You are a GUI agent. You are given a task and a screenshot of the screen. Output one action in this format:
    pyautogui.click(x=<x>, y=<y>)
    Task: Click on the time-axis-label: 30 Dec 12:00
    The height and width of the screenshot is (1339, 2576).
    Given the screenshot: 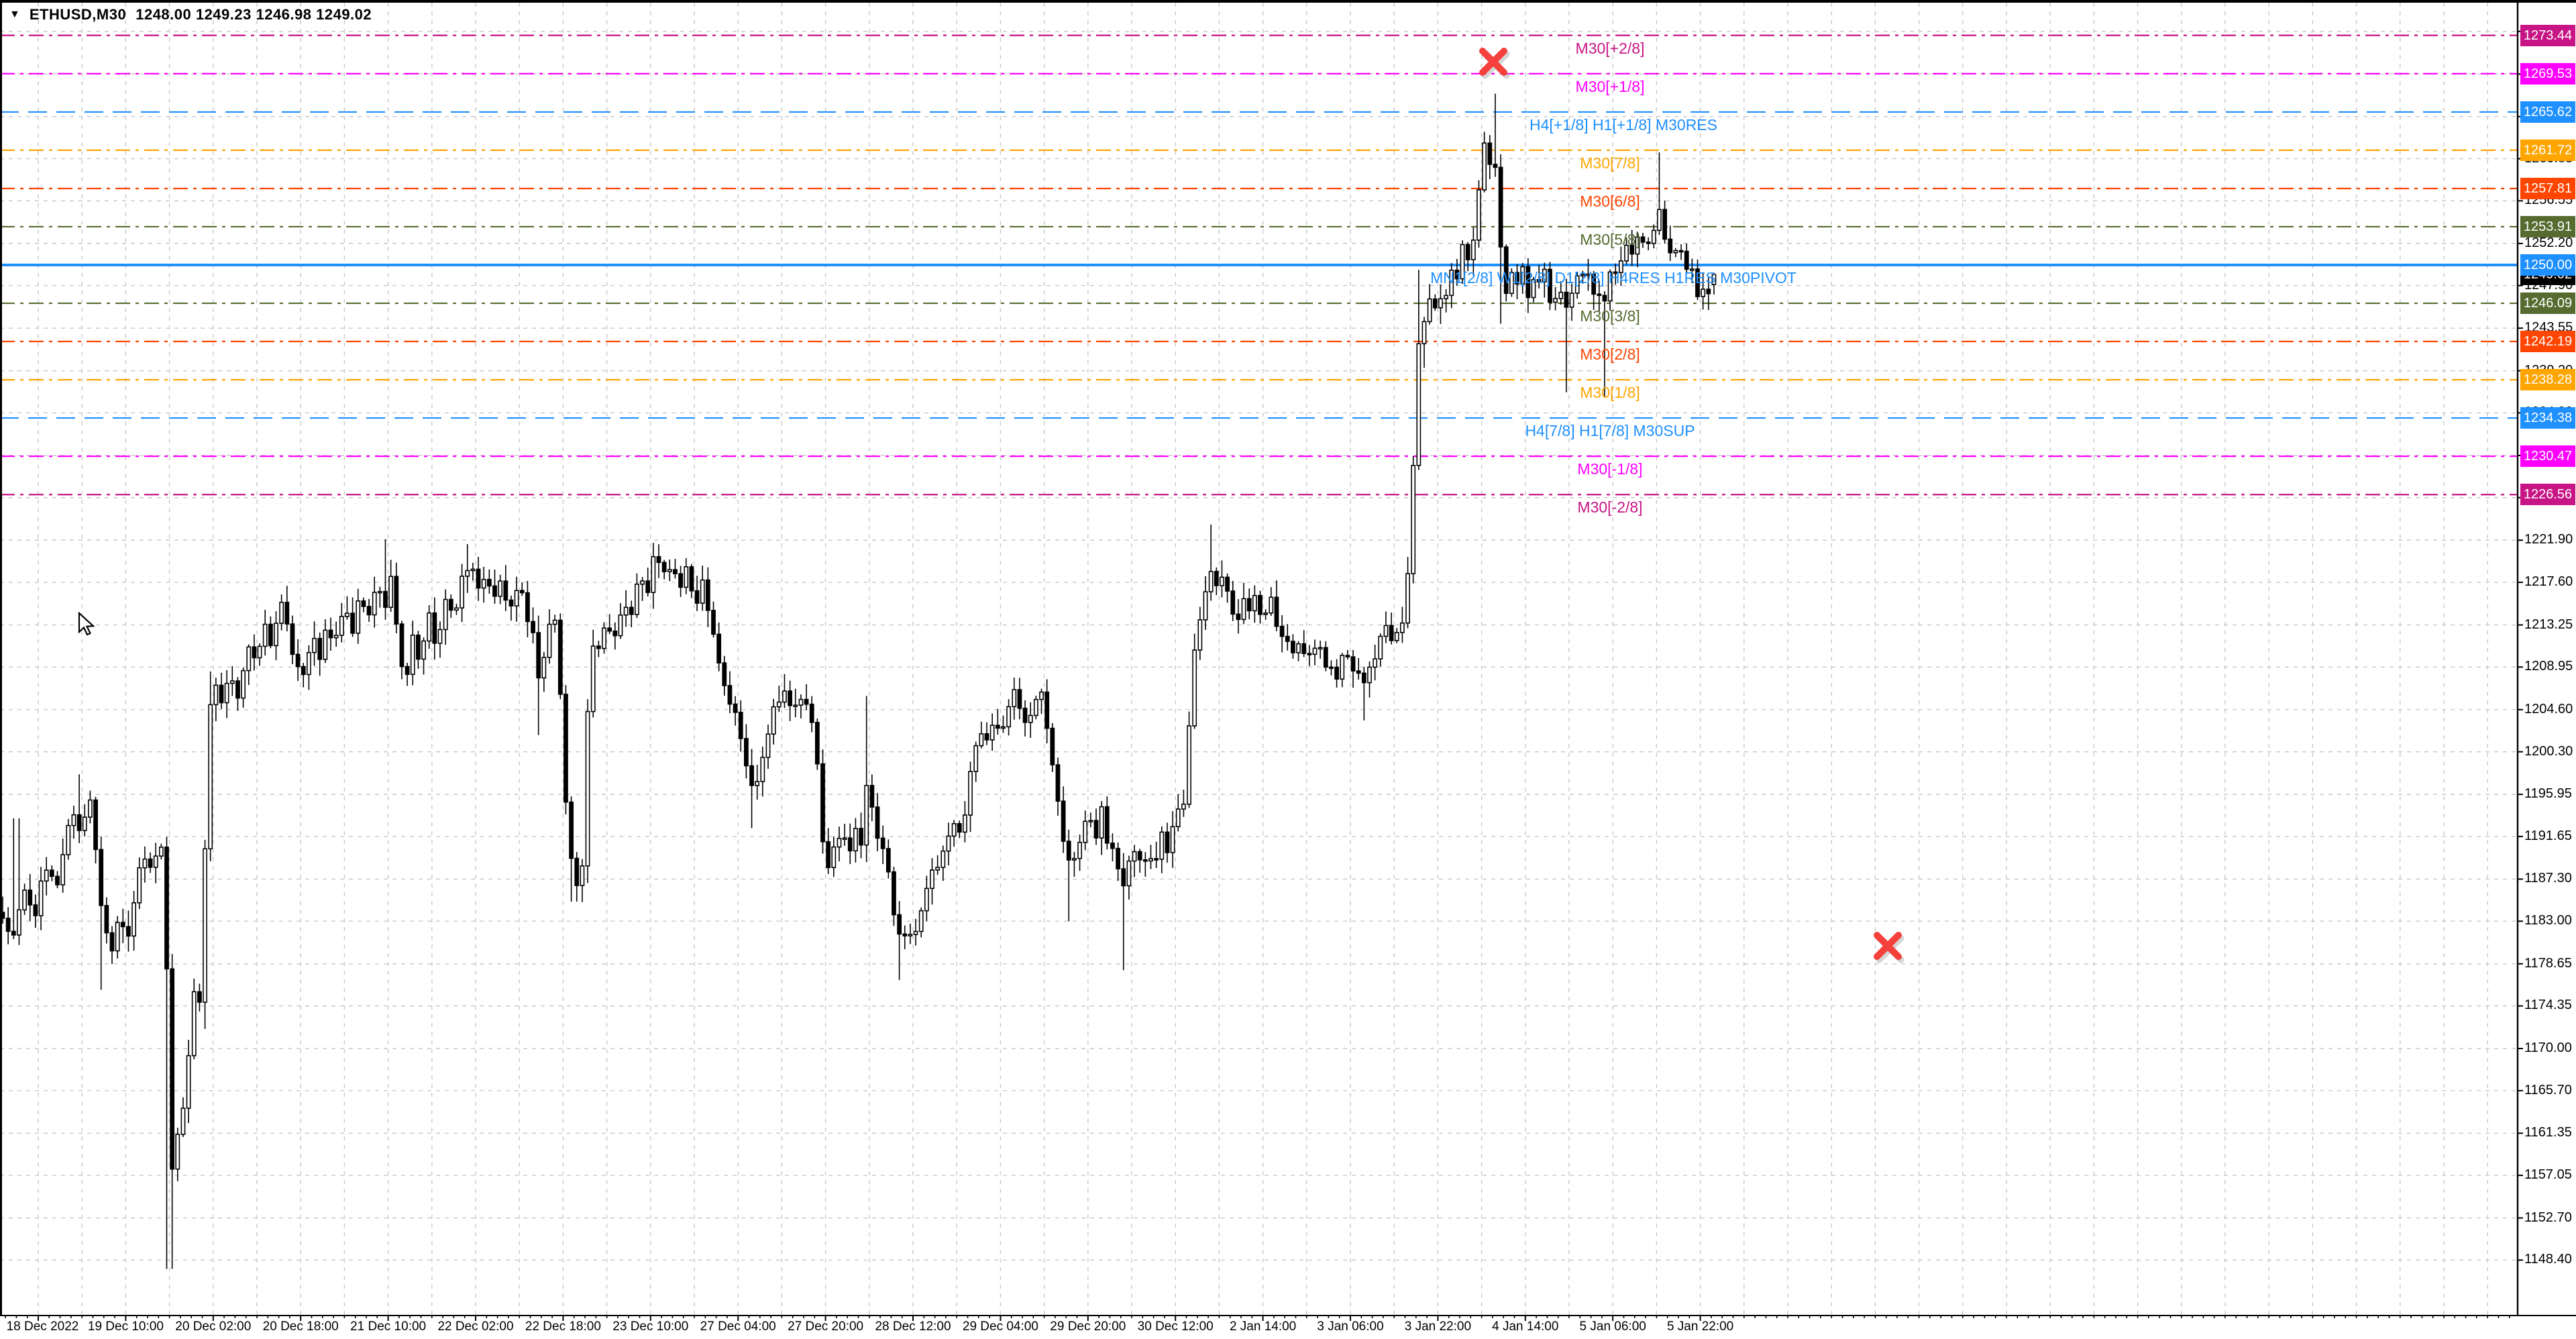 What is the action you would take?
    pyautogui.click(x=1175, y=1327)
    